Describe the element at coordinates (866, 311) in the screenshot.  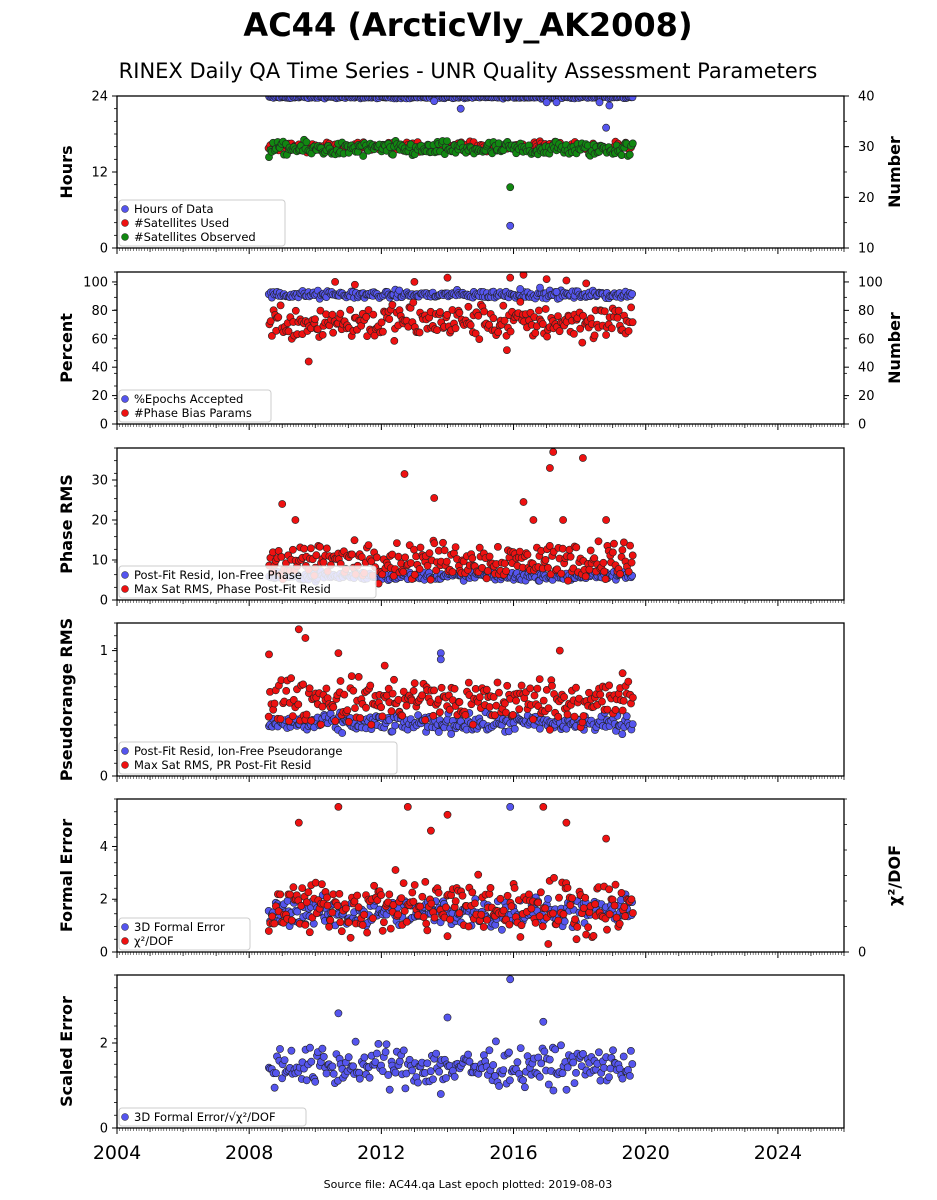
I see `y2-tick-label: 80` at that location.